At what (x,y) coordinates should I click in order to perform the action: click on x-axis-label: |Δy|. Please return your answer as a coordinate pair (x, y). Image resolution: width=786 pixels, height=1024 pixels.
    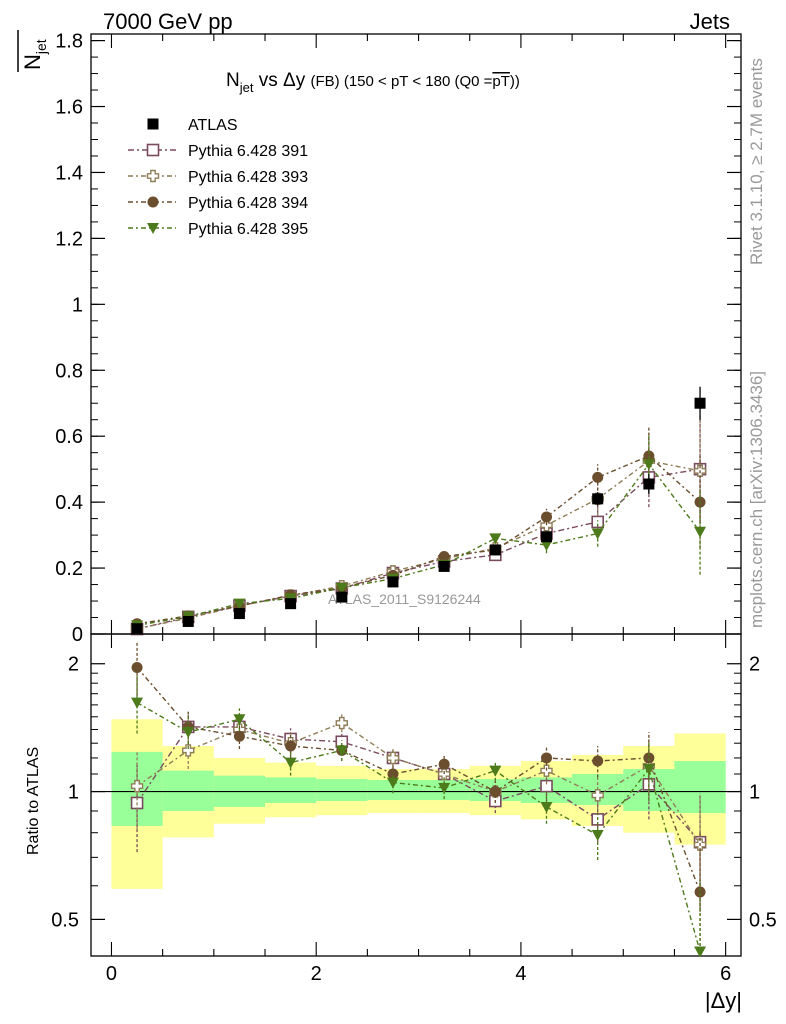
    Looking at the image, I should click on (723, 1000).